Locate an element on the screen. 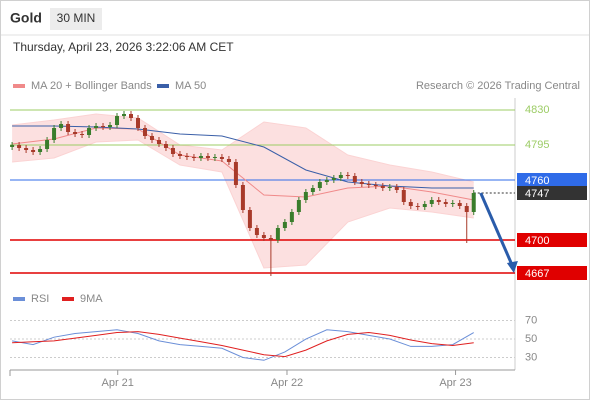 The width and height of the screenshot is (590, 400). rsi-line is located at coordinates (243, 345).